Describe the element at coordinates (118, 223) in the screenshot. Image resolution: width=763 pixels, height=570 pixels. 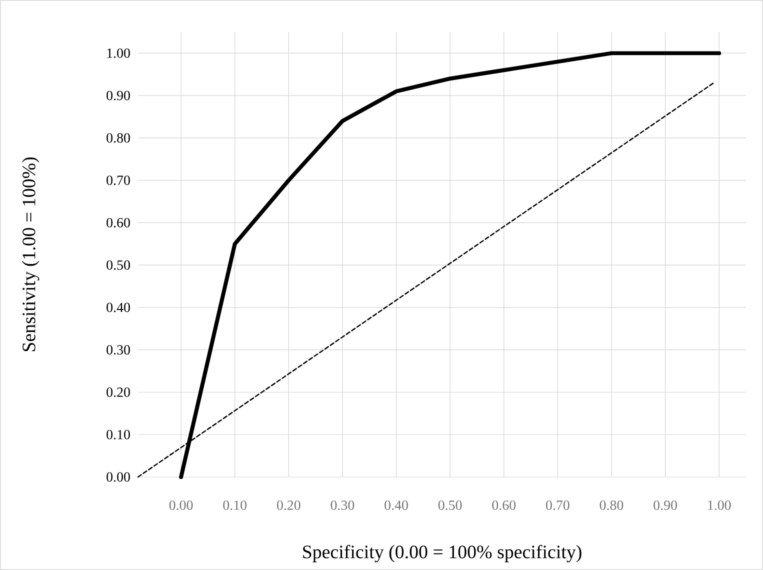
I see `y-tick-label: 0.60` at that location.